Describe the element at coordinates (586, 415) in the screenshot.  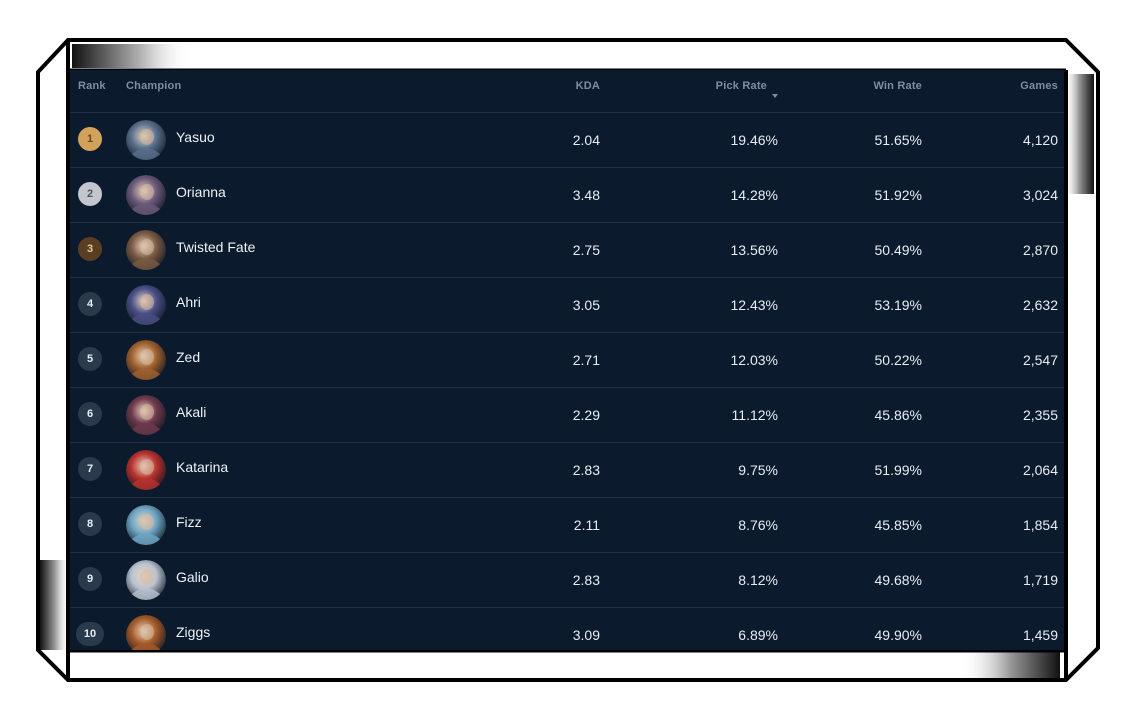
I see `kda-value: 2.29` at that location.